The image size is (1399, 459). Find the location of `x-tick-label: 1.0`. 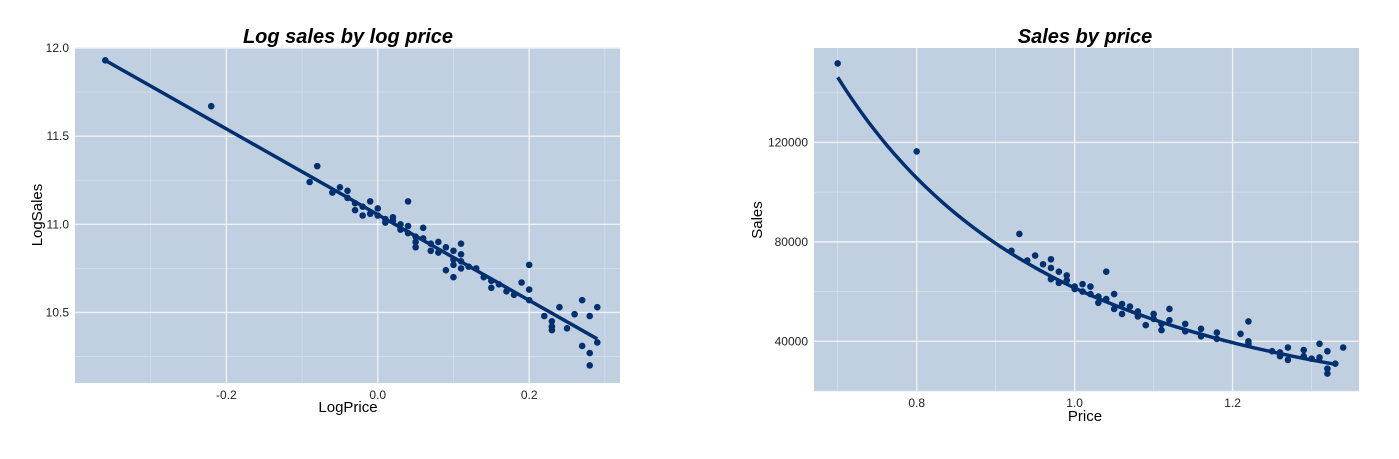

x-tick-label: 1.0 is located at coordinates (1074, 403).